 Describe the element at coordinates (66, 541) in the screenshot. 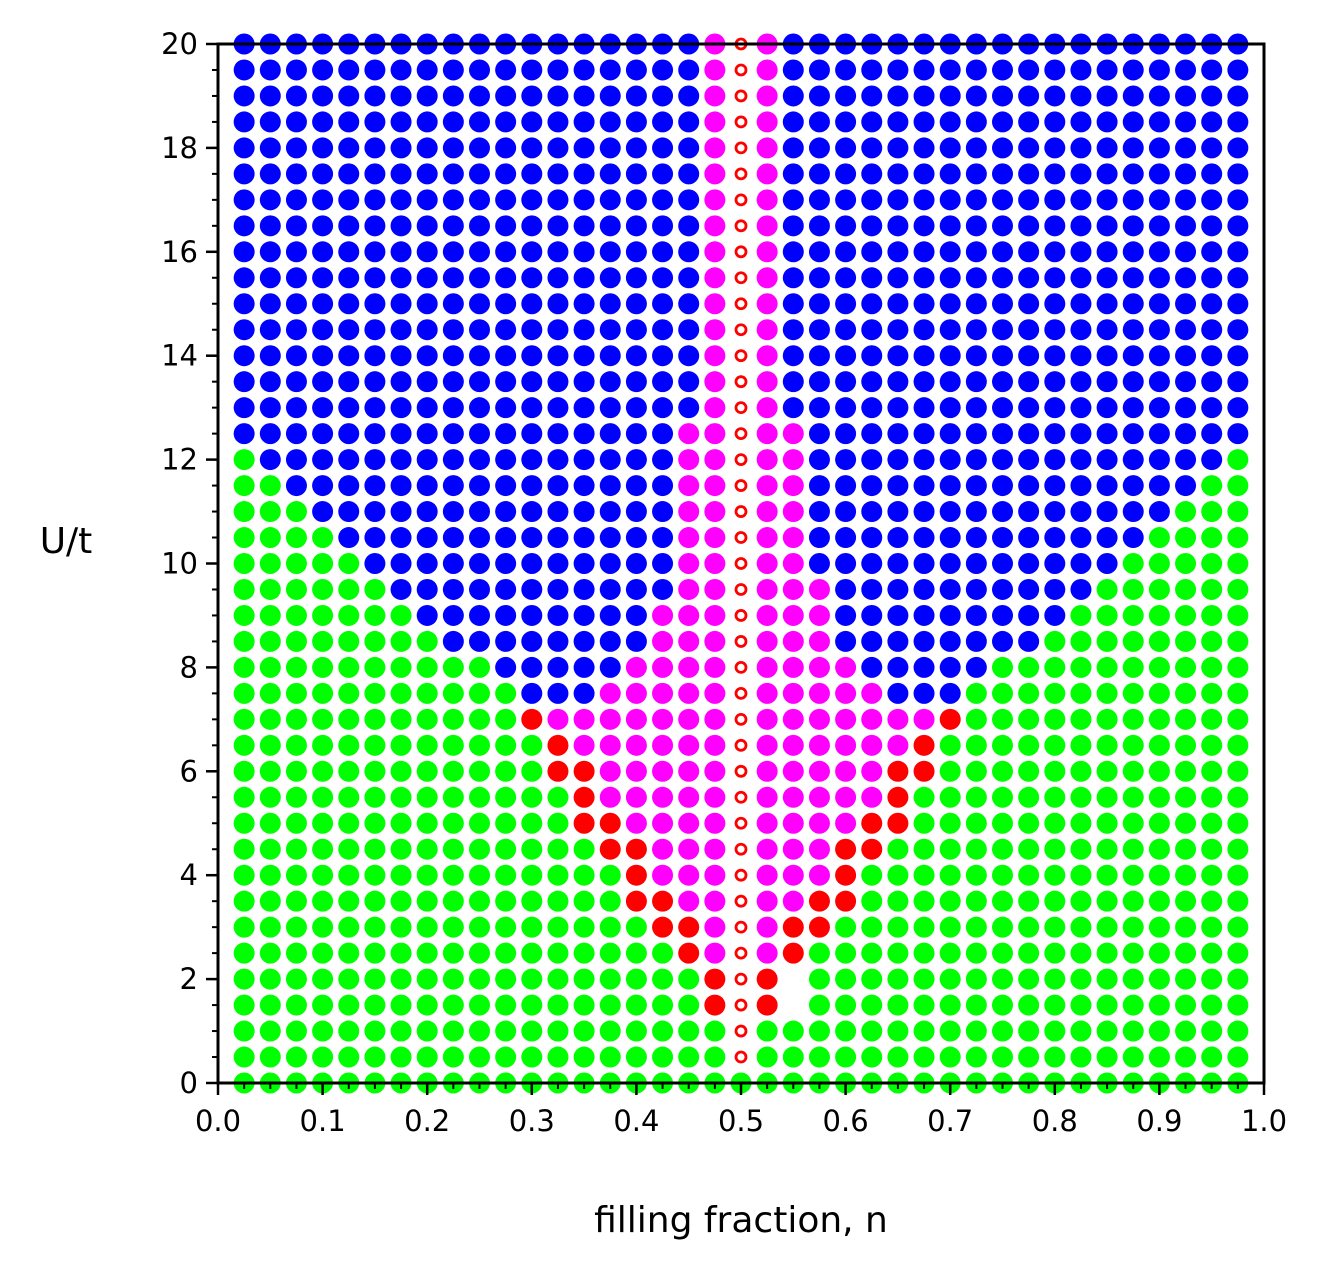

I see `y-axis-label: U/t` at that location.